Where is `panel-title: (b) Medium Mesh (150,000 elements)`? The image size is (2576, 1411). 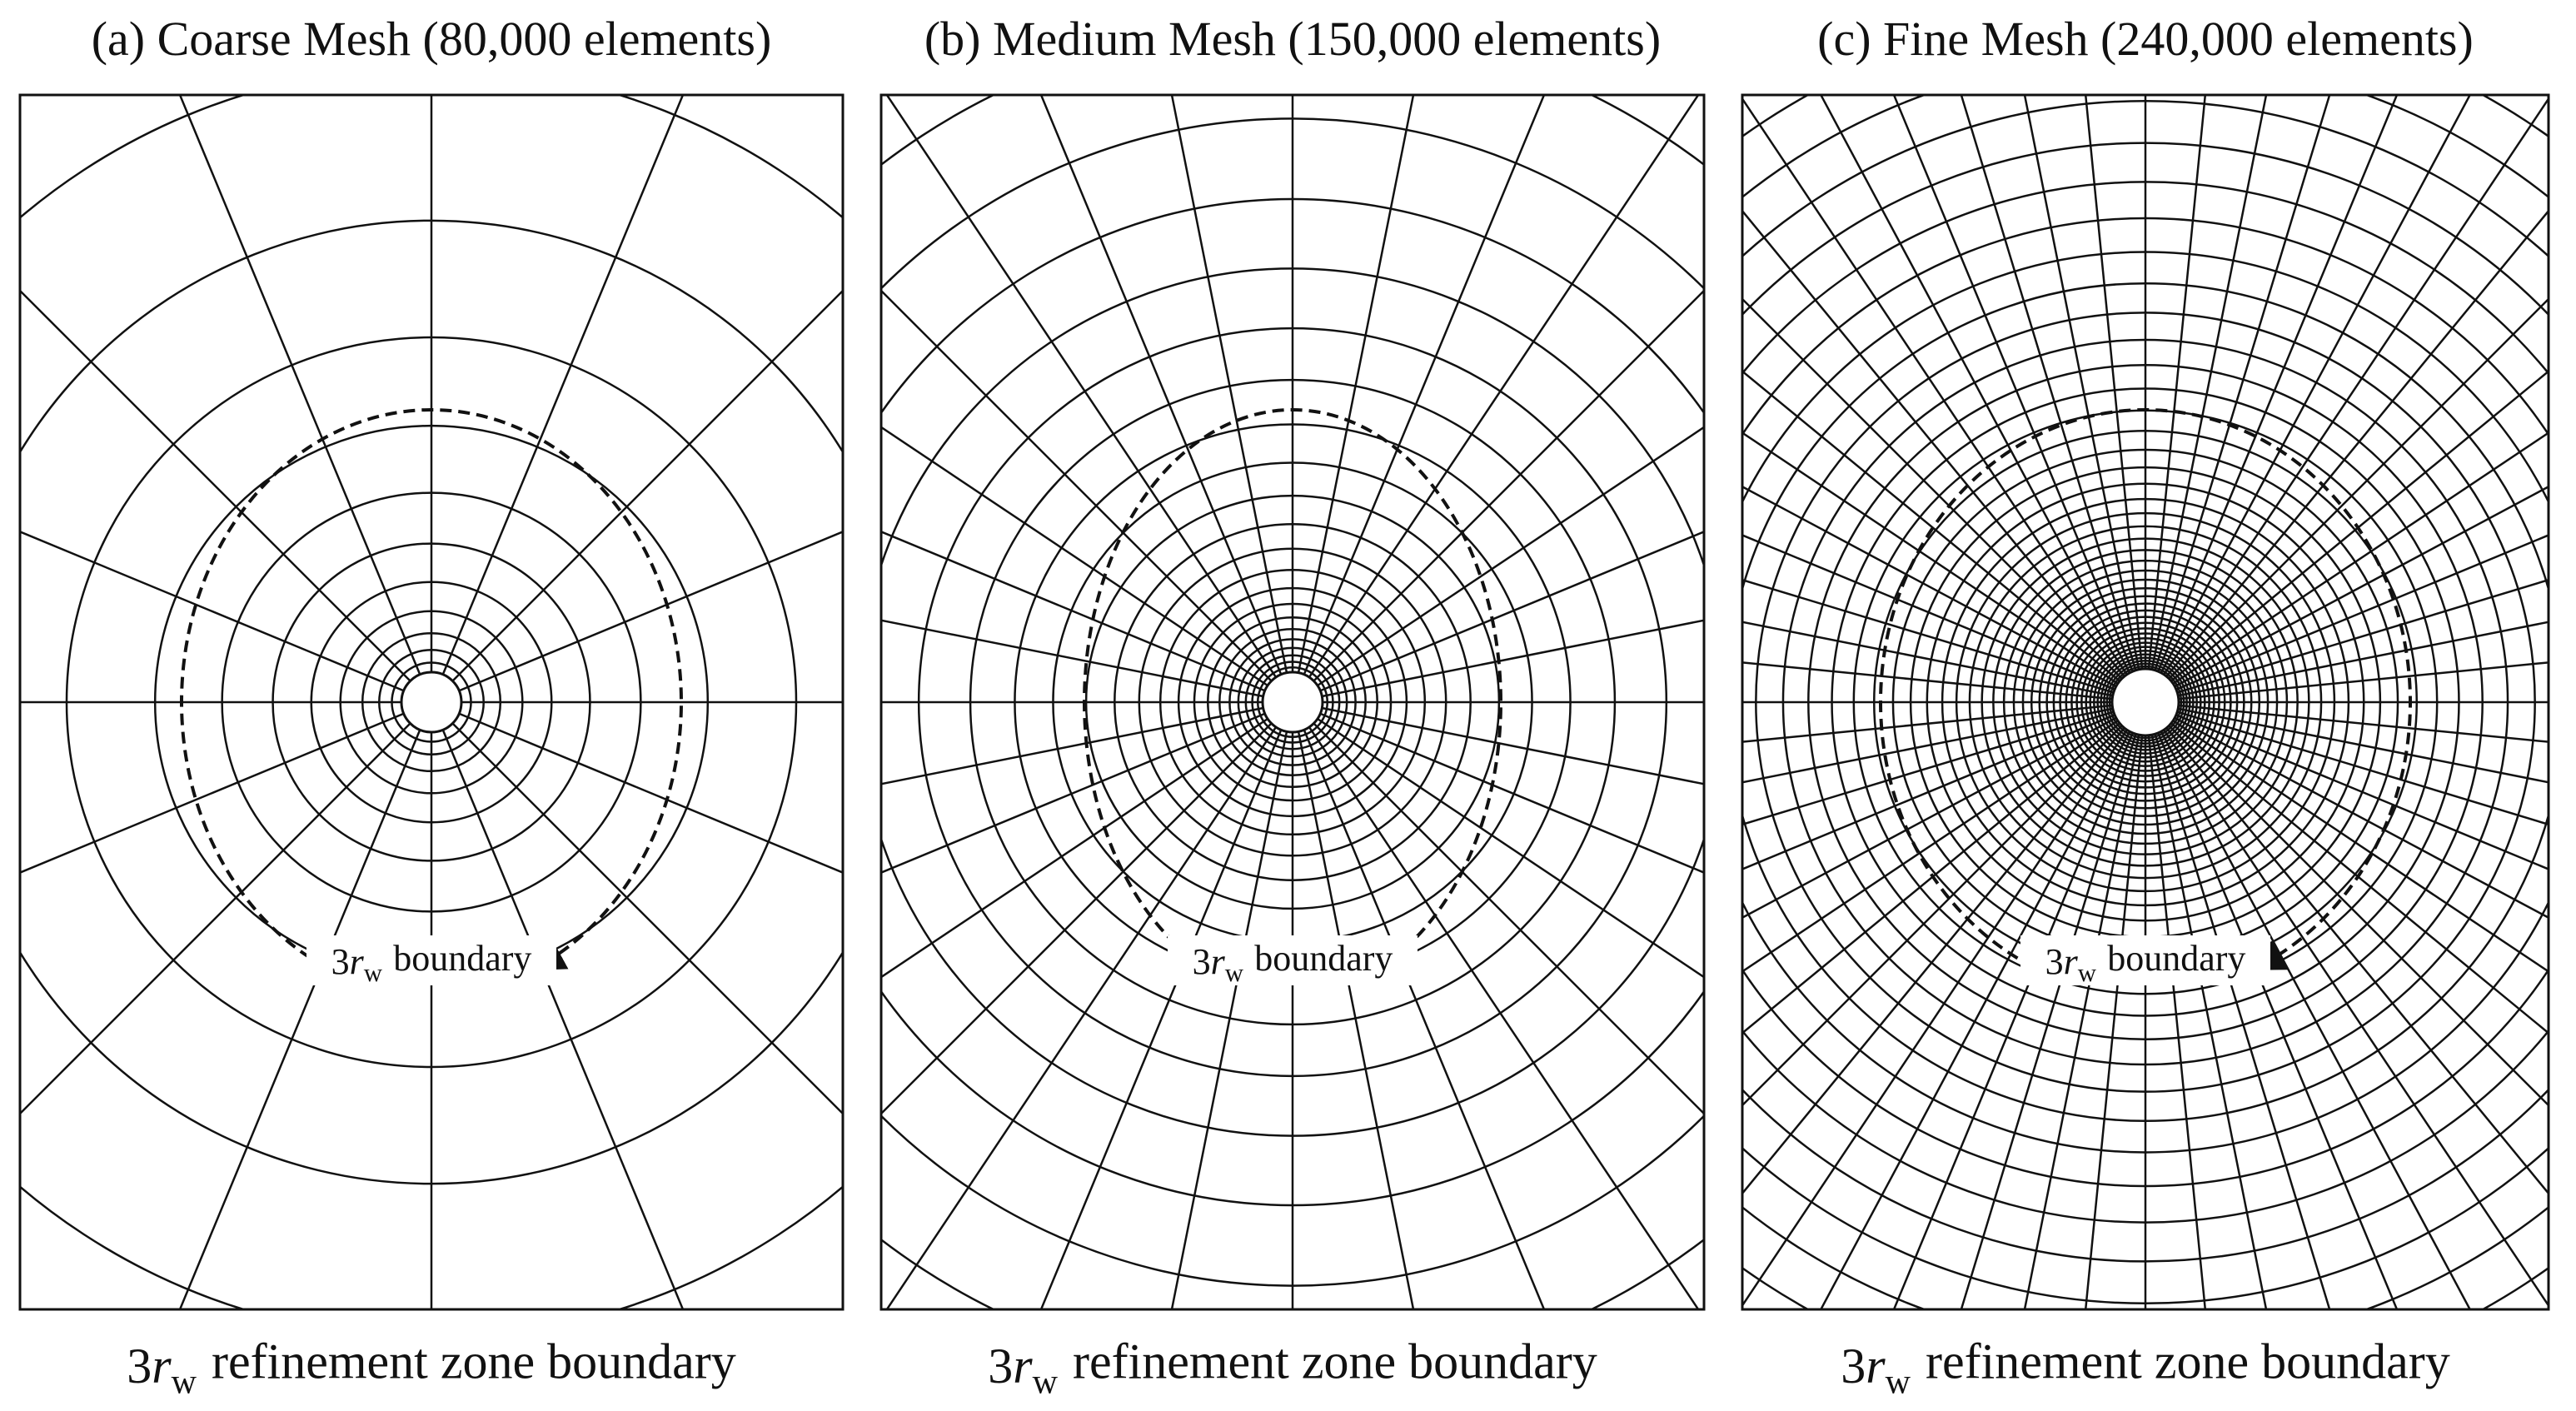
panel-title: (b) Medium Mesh (150,000 elements) is located at coordinates (1292, 39).